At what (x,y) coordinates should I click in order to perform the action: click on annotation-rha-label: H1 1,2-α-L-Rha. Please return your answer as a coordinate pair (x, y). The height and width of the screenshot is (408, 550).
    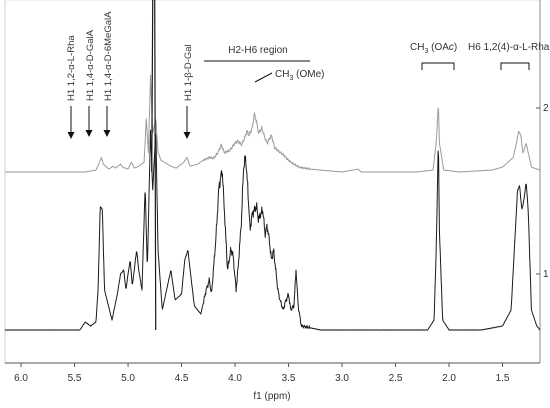
    Looking at the image, I should click on (71, 68).